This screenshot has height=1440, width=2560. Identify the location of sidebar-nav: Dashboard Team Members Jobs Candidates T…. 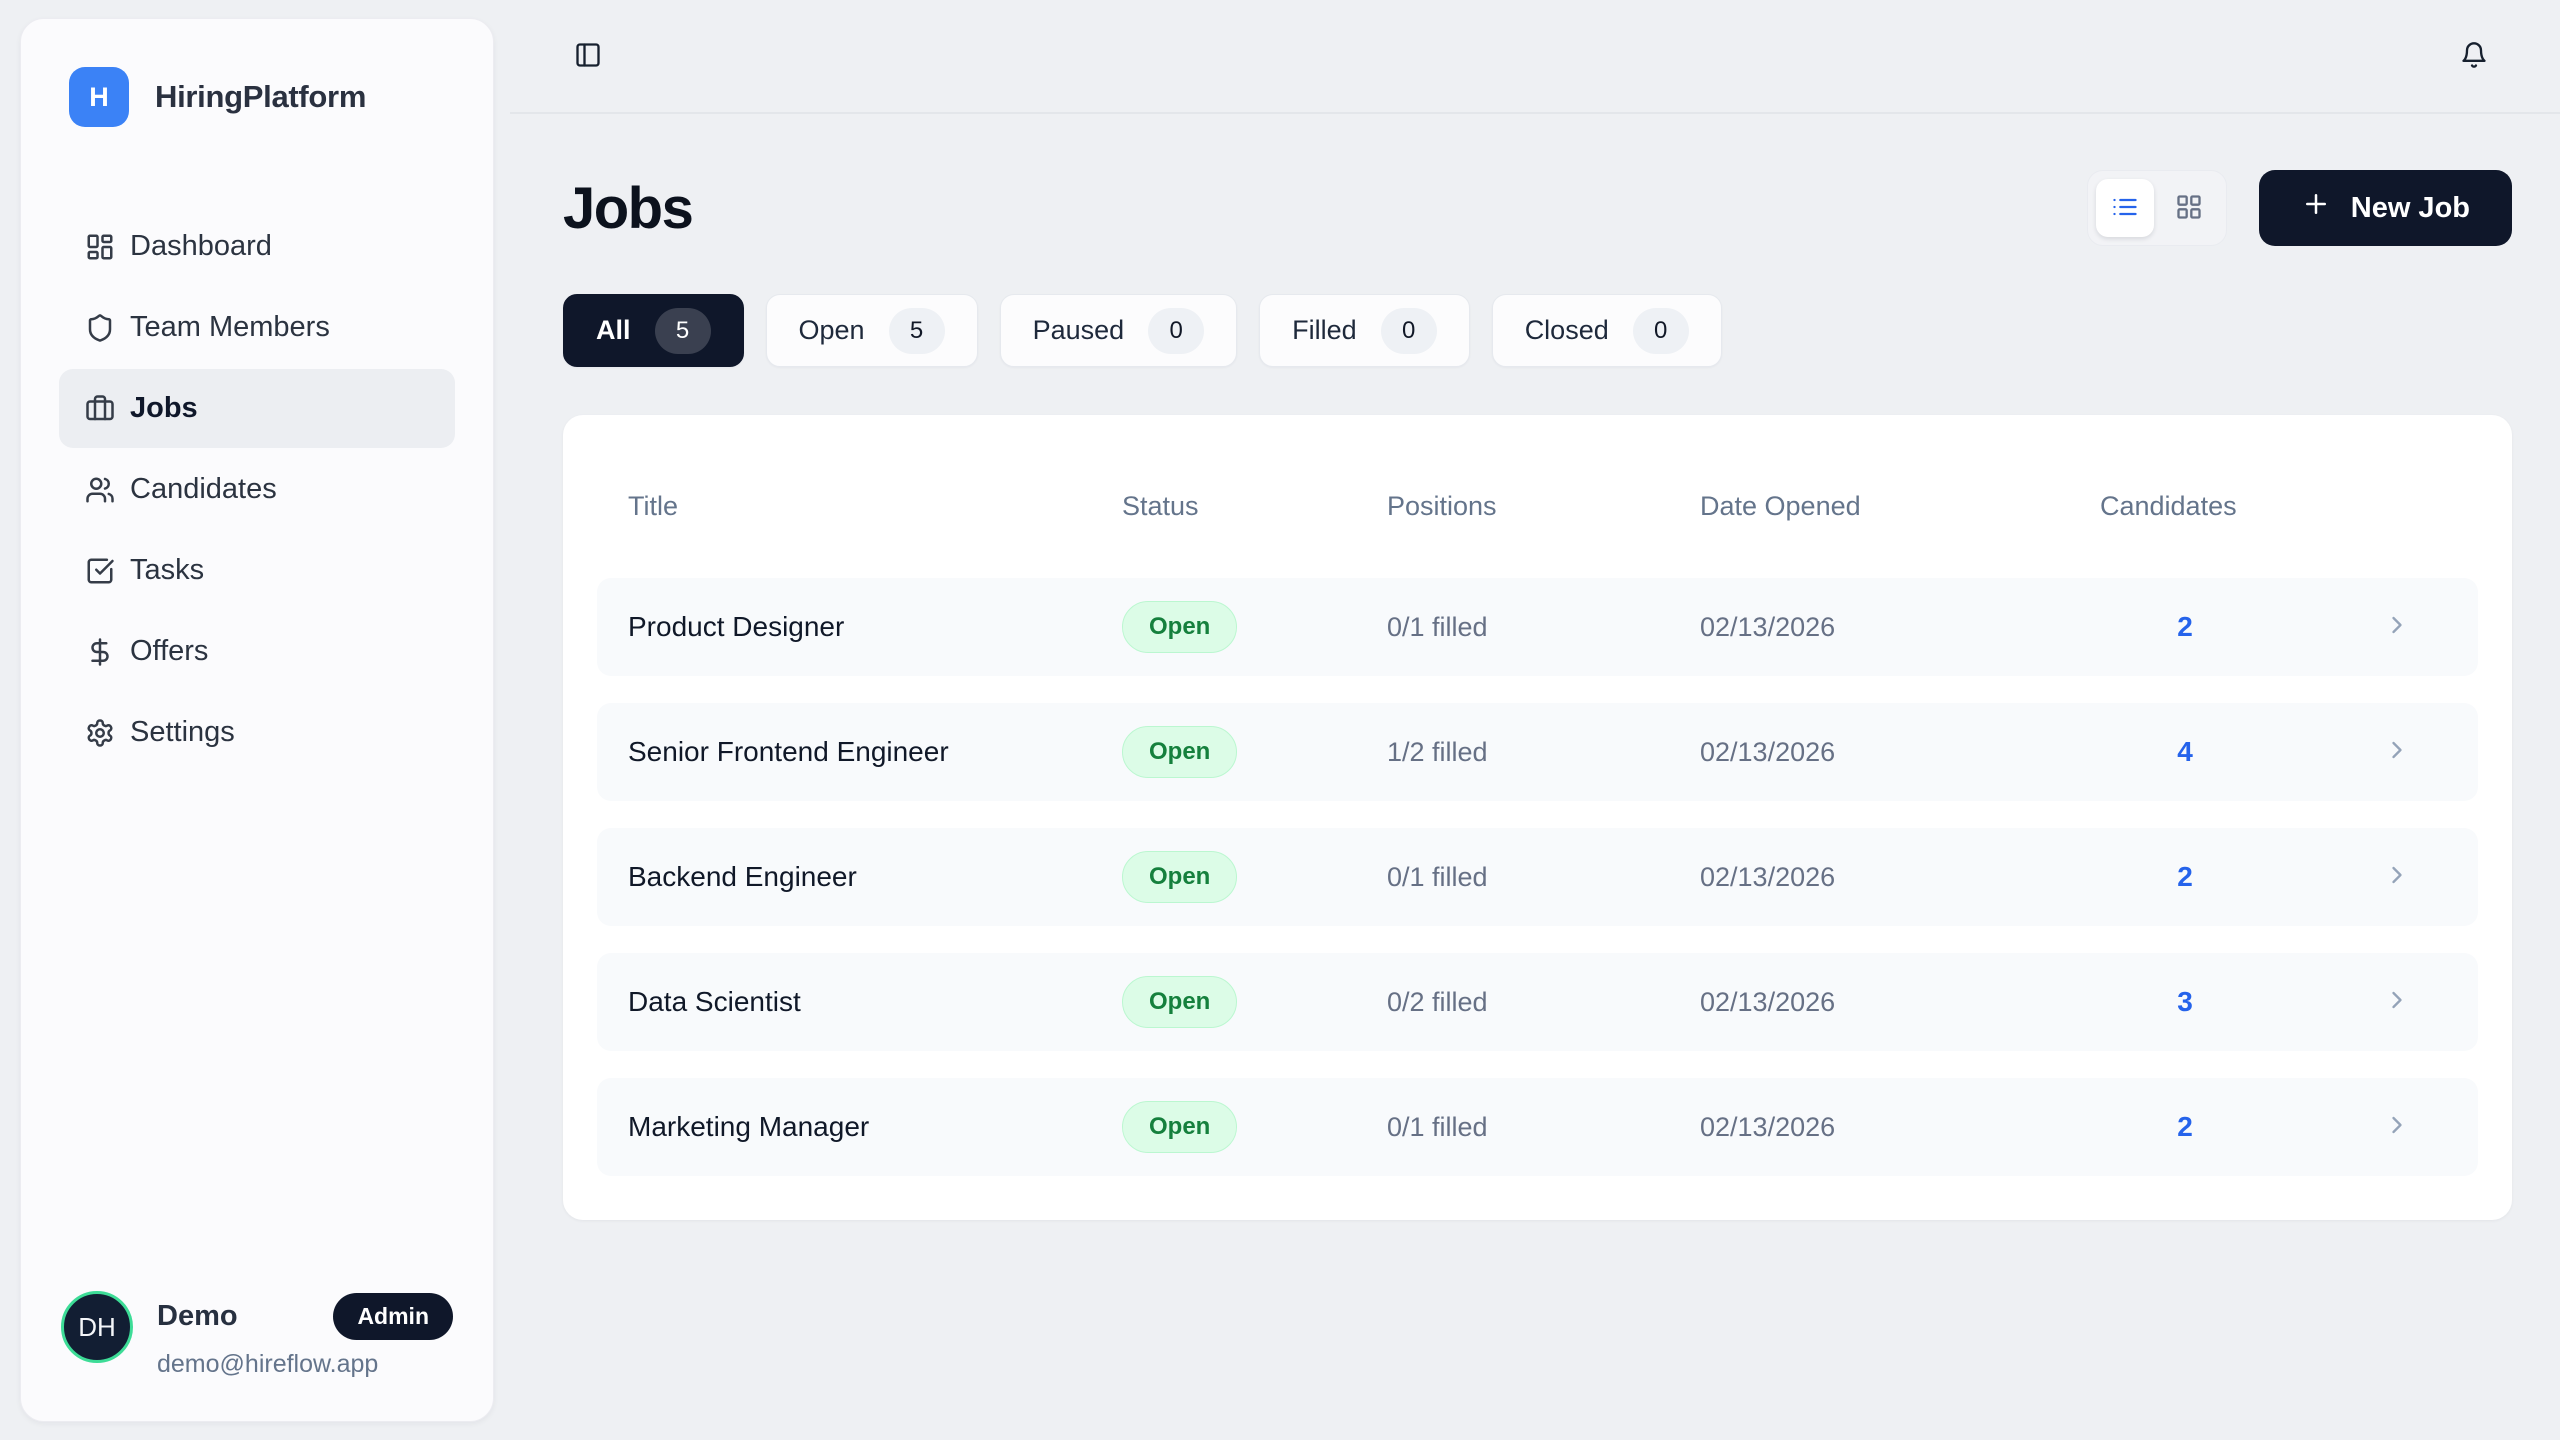
(257, 489).